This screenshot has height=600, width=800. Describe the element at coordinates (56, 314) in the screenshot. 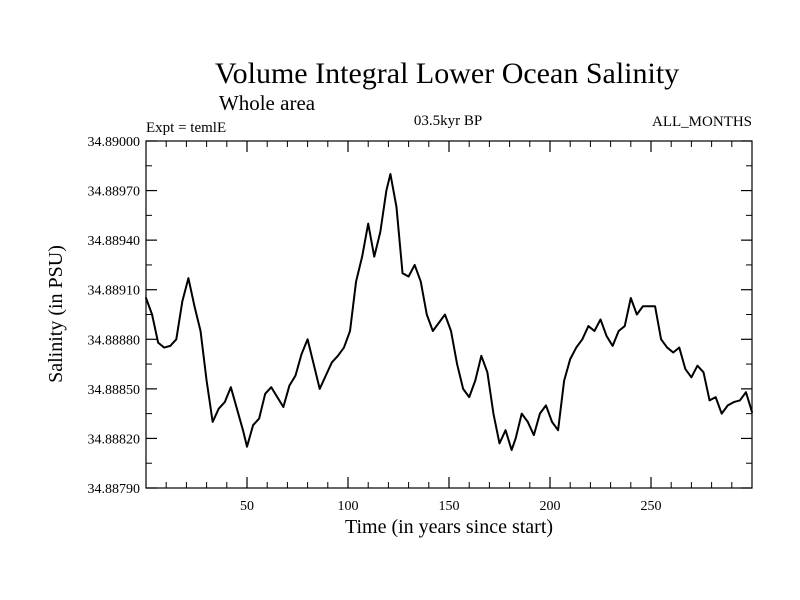

I see `y-axis-label: Salinity (in PSU)` at that location.